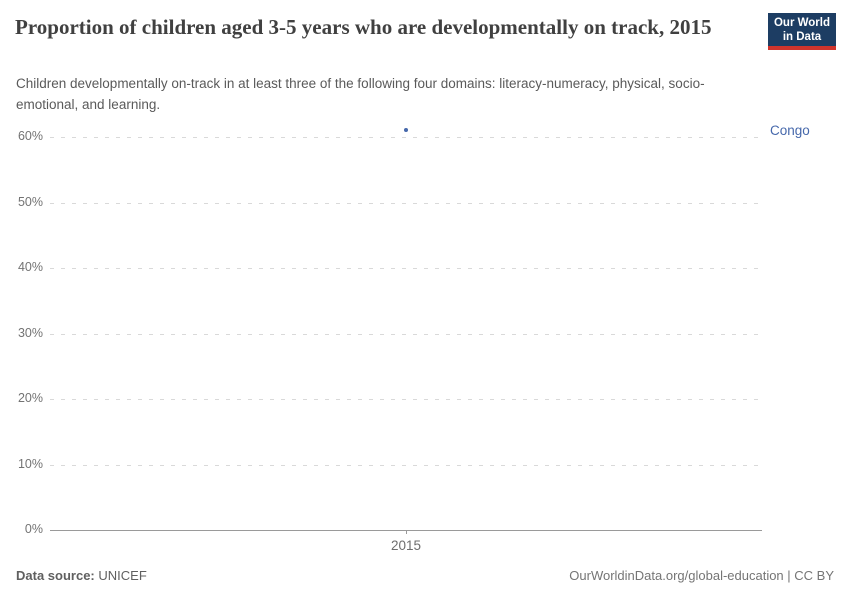 This screenshot has width=850, height=600. I want to click on y-axis-tick-label: 30%, so click(30, 332).